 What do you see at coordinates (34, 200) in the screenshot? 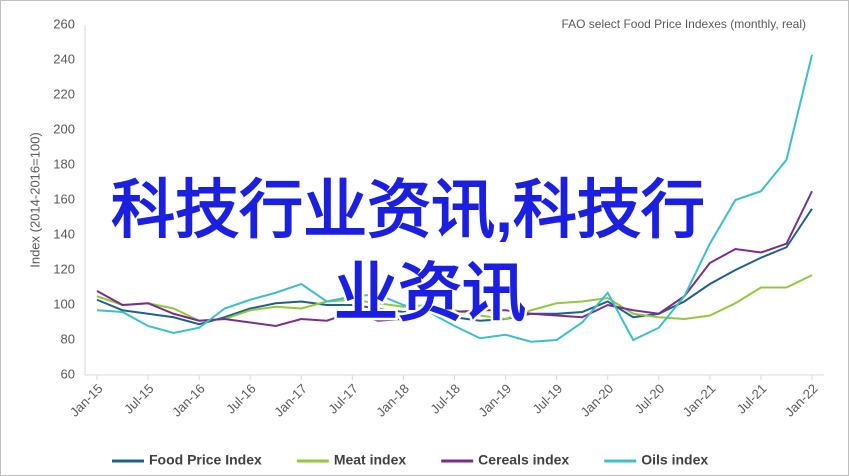
I see `y-axis-label: Index (2014-2016=100)` at bounding box center [34, 200].